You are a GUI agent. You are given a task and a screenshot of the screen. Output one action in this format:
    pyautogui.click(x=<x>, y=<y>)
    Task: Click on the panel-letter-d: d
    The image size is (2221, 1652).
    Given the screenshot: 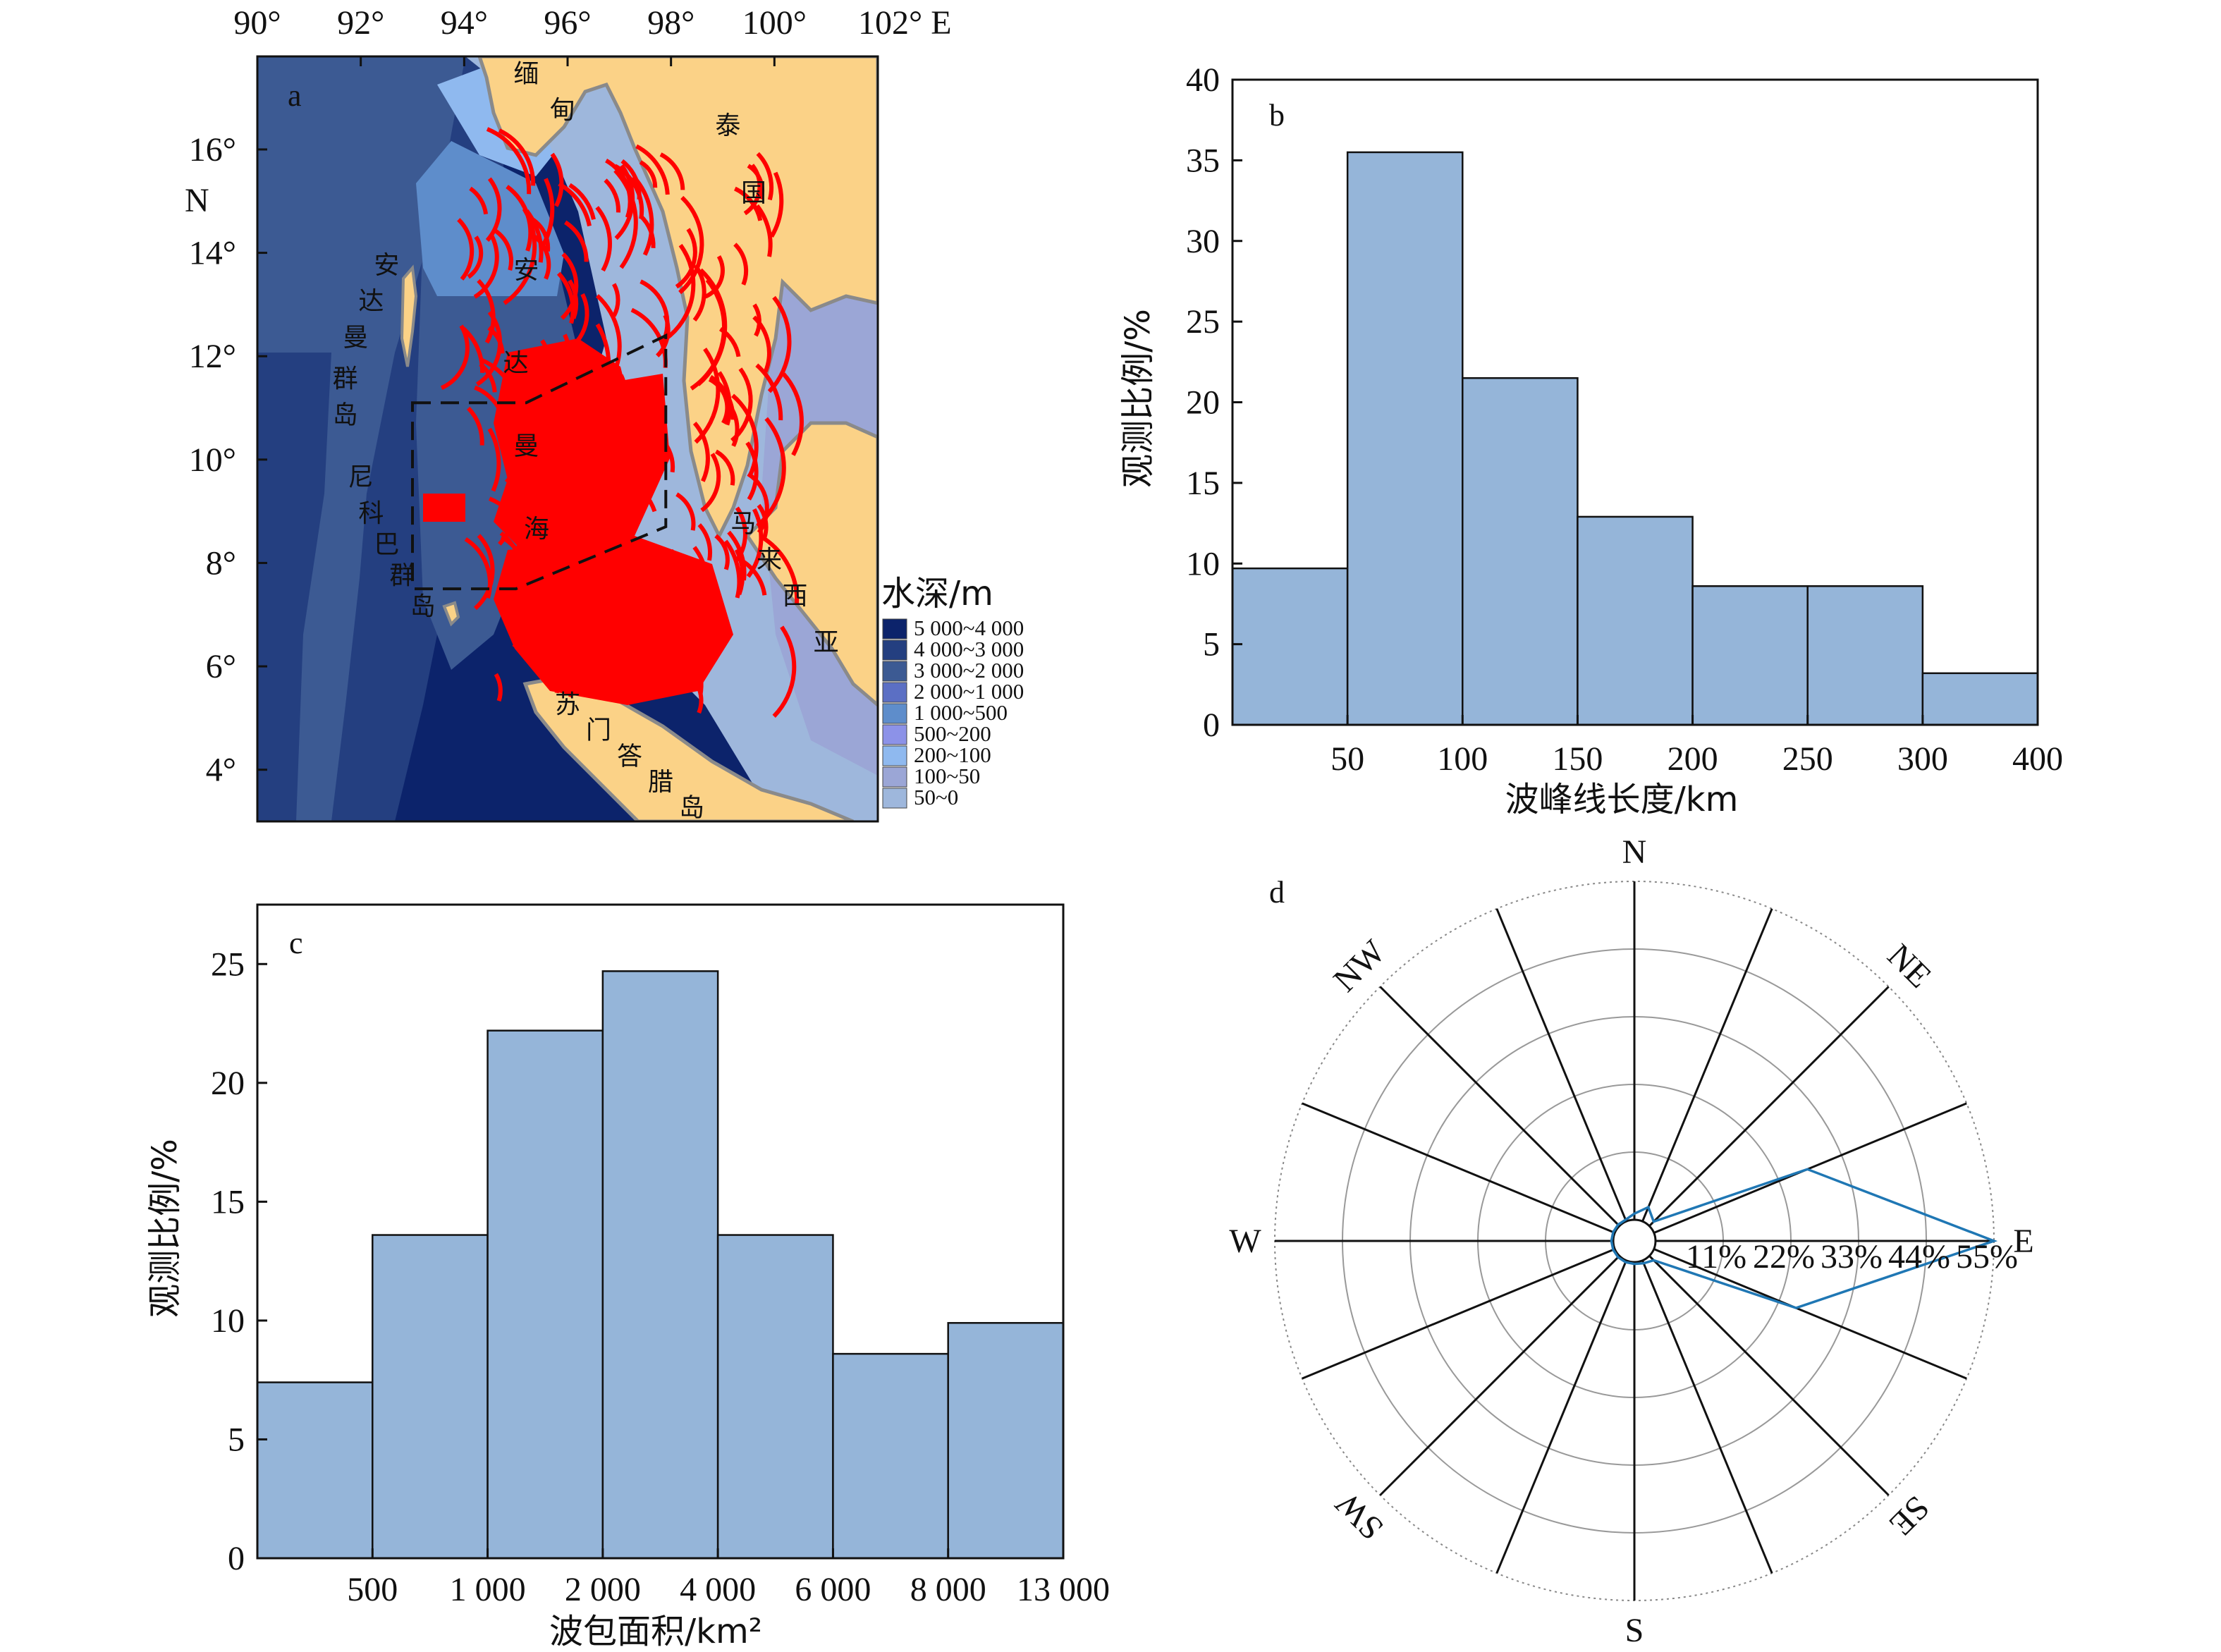 What is the action you would take?
    pyautogui.click(x=1277, y=893)
    